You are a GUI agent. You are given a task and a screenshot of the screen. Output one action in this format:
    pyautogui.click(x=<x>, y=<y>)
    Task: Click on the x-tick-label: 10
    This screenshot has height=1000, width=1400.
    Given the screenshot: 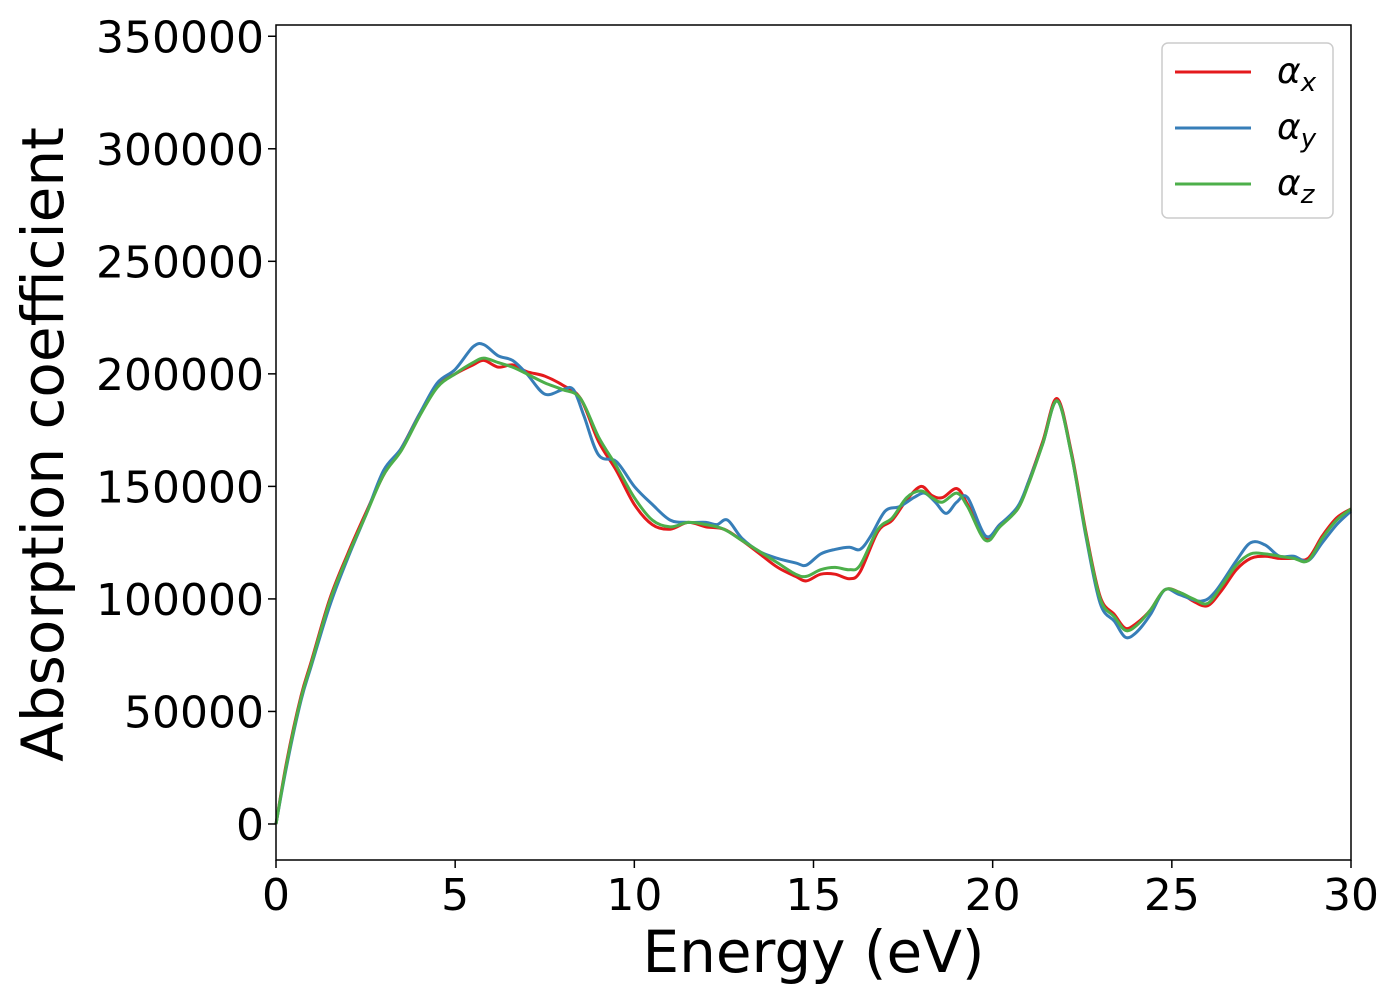 What is the action you would take?
    pyautogui.click(x=634, y=895)
    